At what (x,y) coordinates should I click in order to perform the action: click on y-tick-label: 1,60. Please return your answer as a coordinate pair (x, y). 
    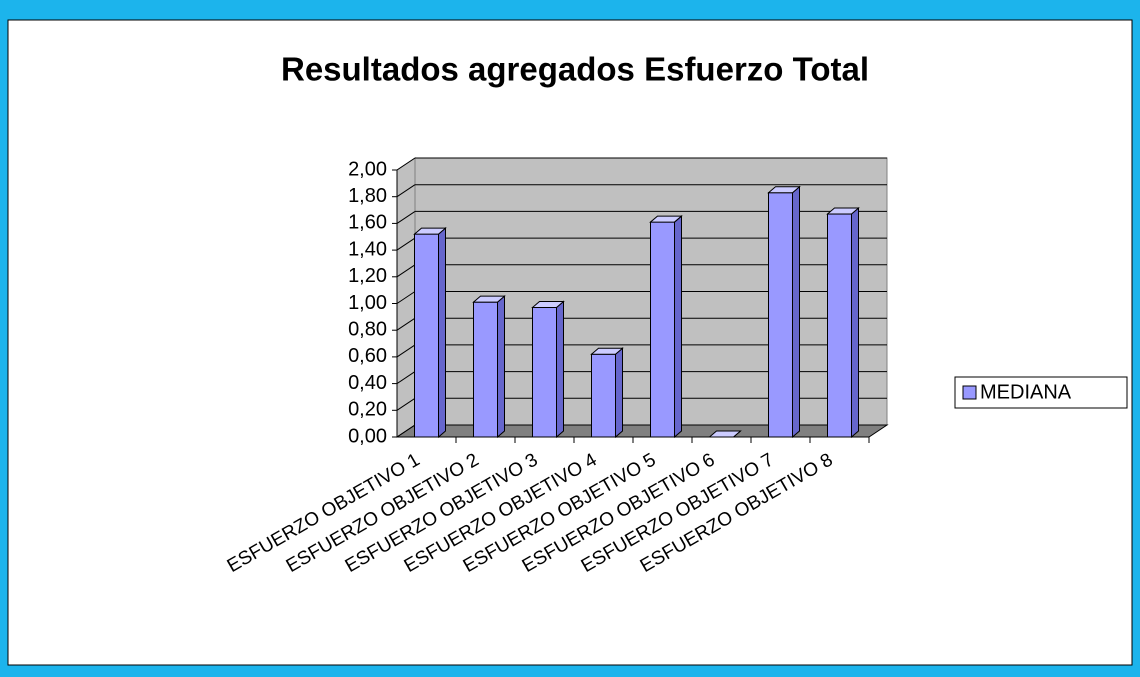
    Looking at the image, I should click on (367, 223).